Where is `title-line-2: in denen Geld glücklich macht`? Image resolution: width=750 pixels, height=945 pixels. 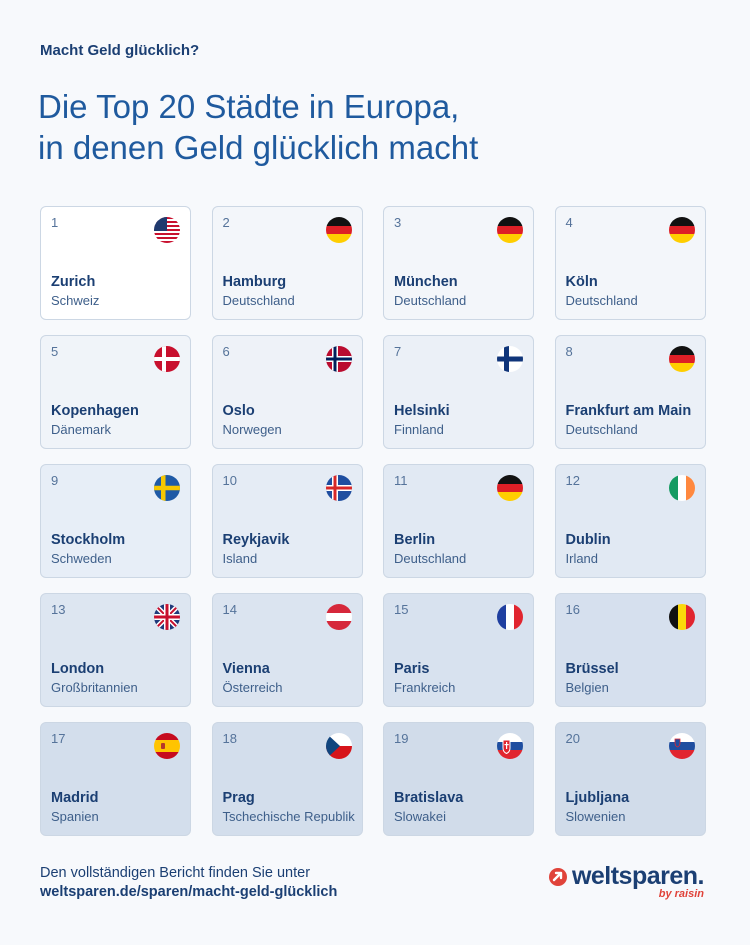 title-line-2: in denen Geld glücklich macht is located at coordinates (258, 147).